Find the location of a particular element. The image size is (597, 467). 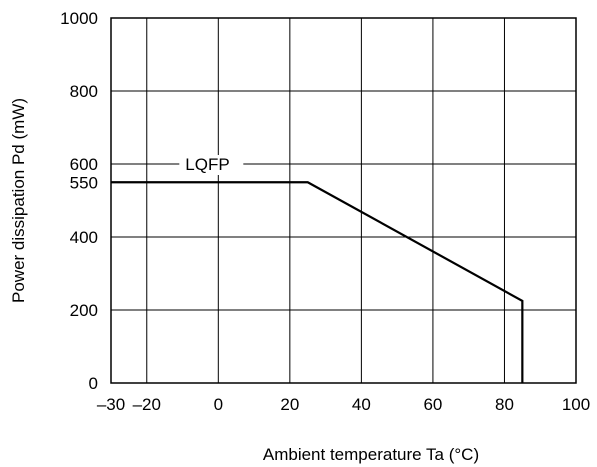

y-tick-label: 200 is located at coordinates (84, 310).